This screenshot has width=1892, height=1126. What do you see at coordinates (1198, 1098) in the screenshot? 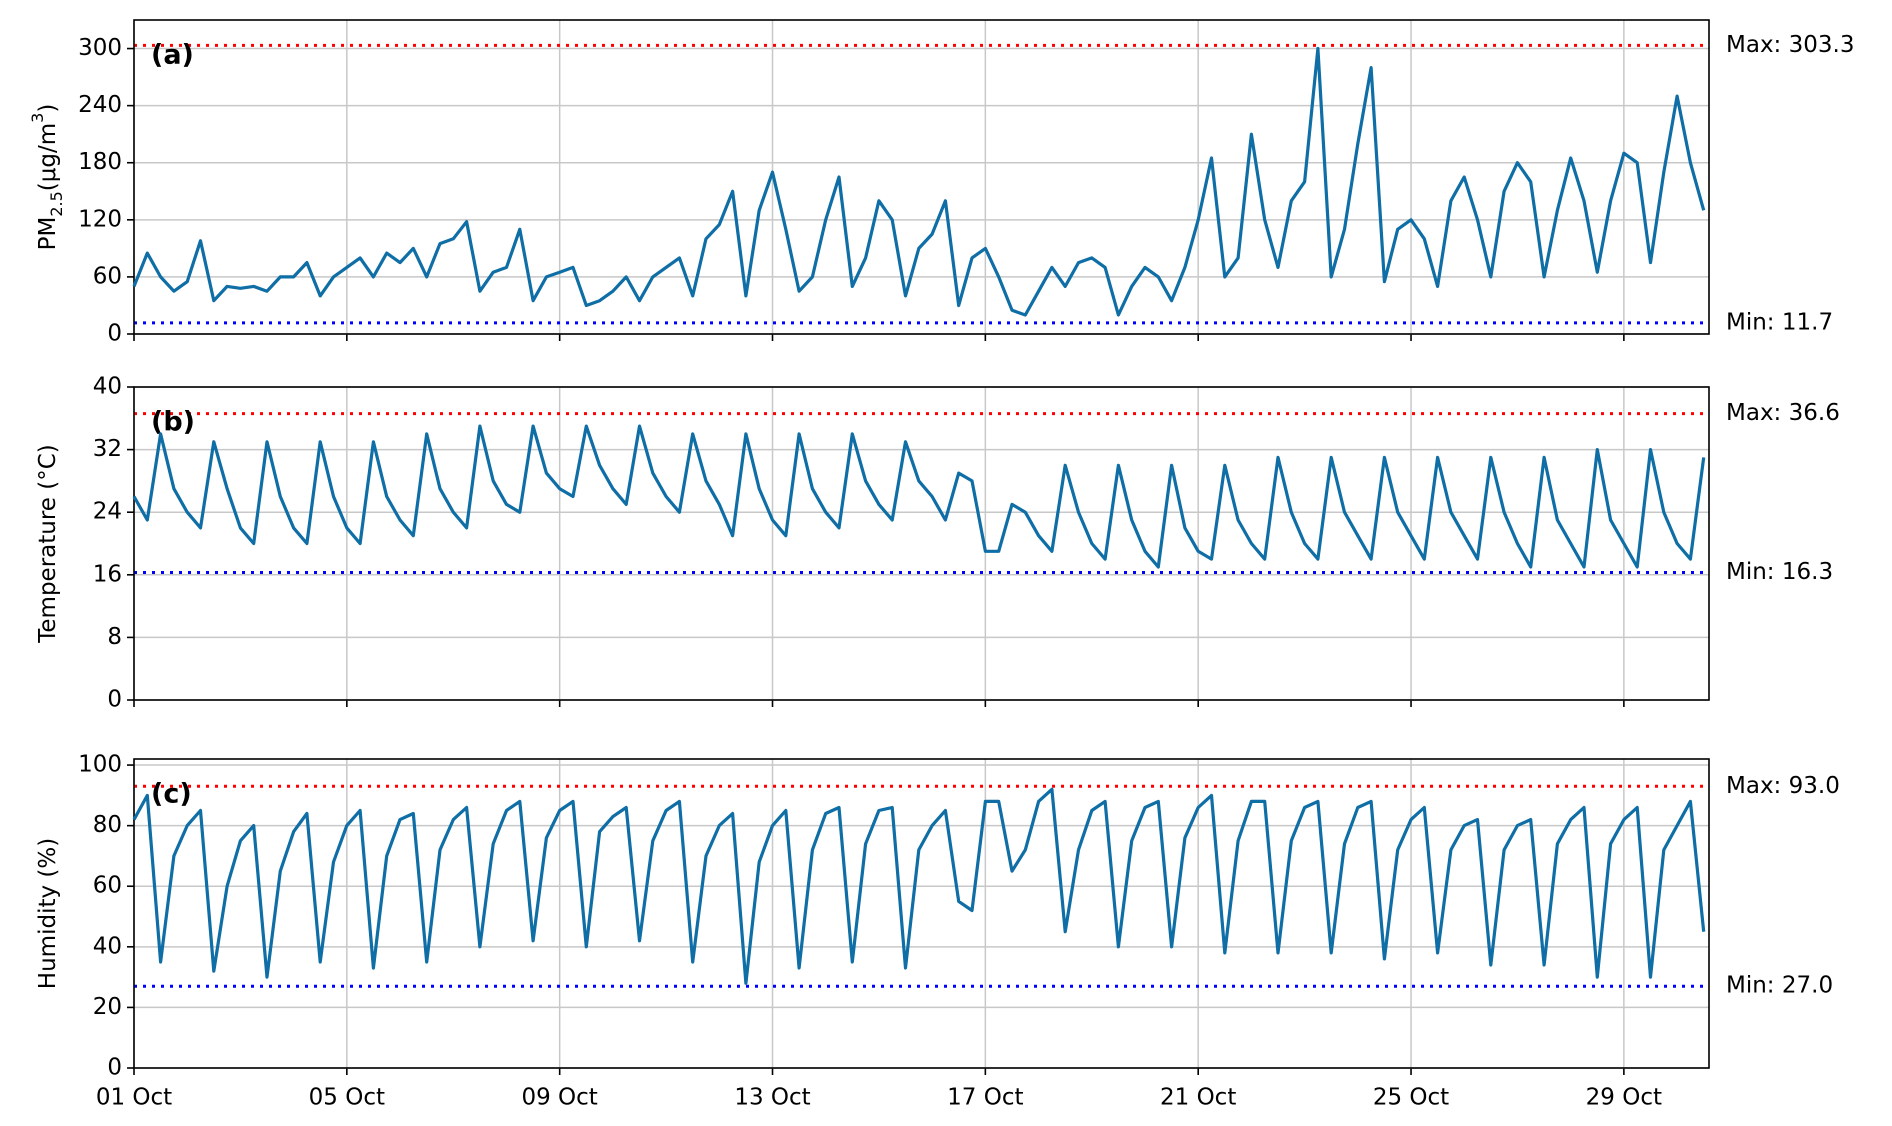
I see `x-tick-label: 21 Oct` at bounding box center [1198, 1098].